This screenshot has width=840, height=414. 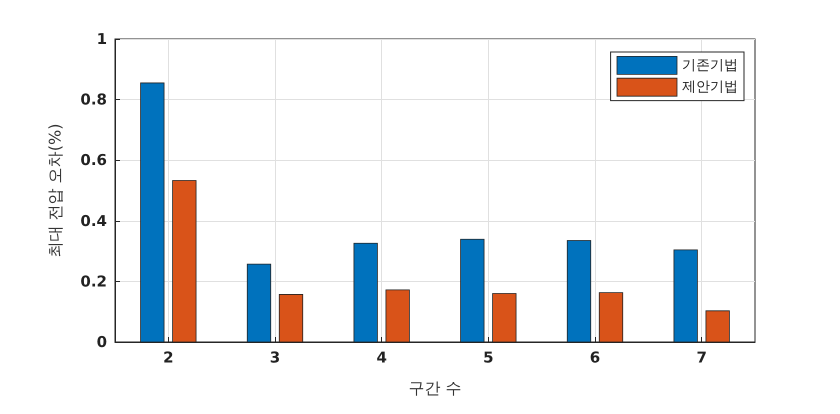 What do you see at coordinates (168, 357) in the screenshot?
I see `x-tick-label: 2` at bounding box center [168, 357].